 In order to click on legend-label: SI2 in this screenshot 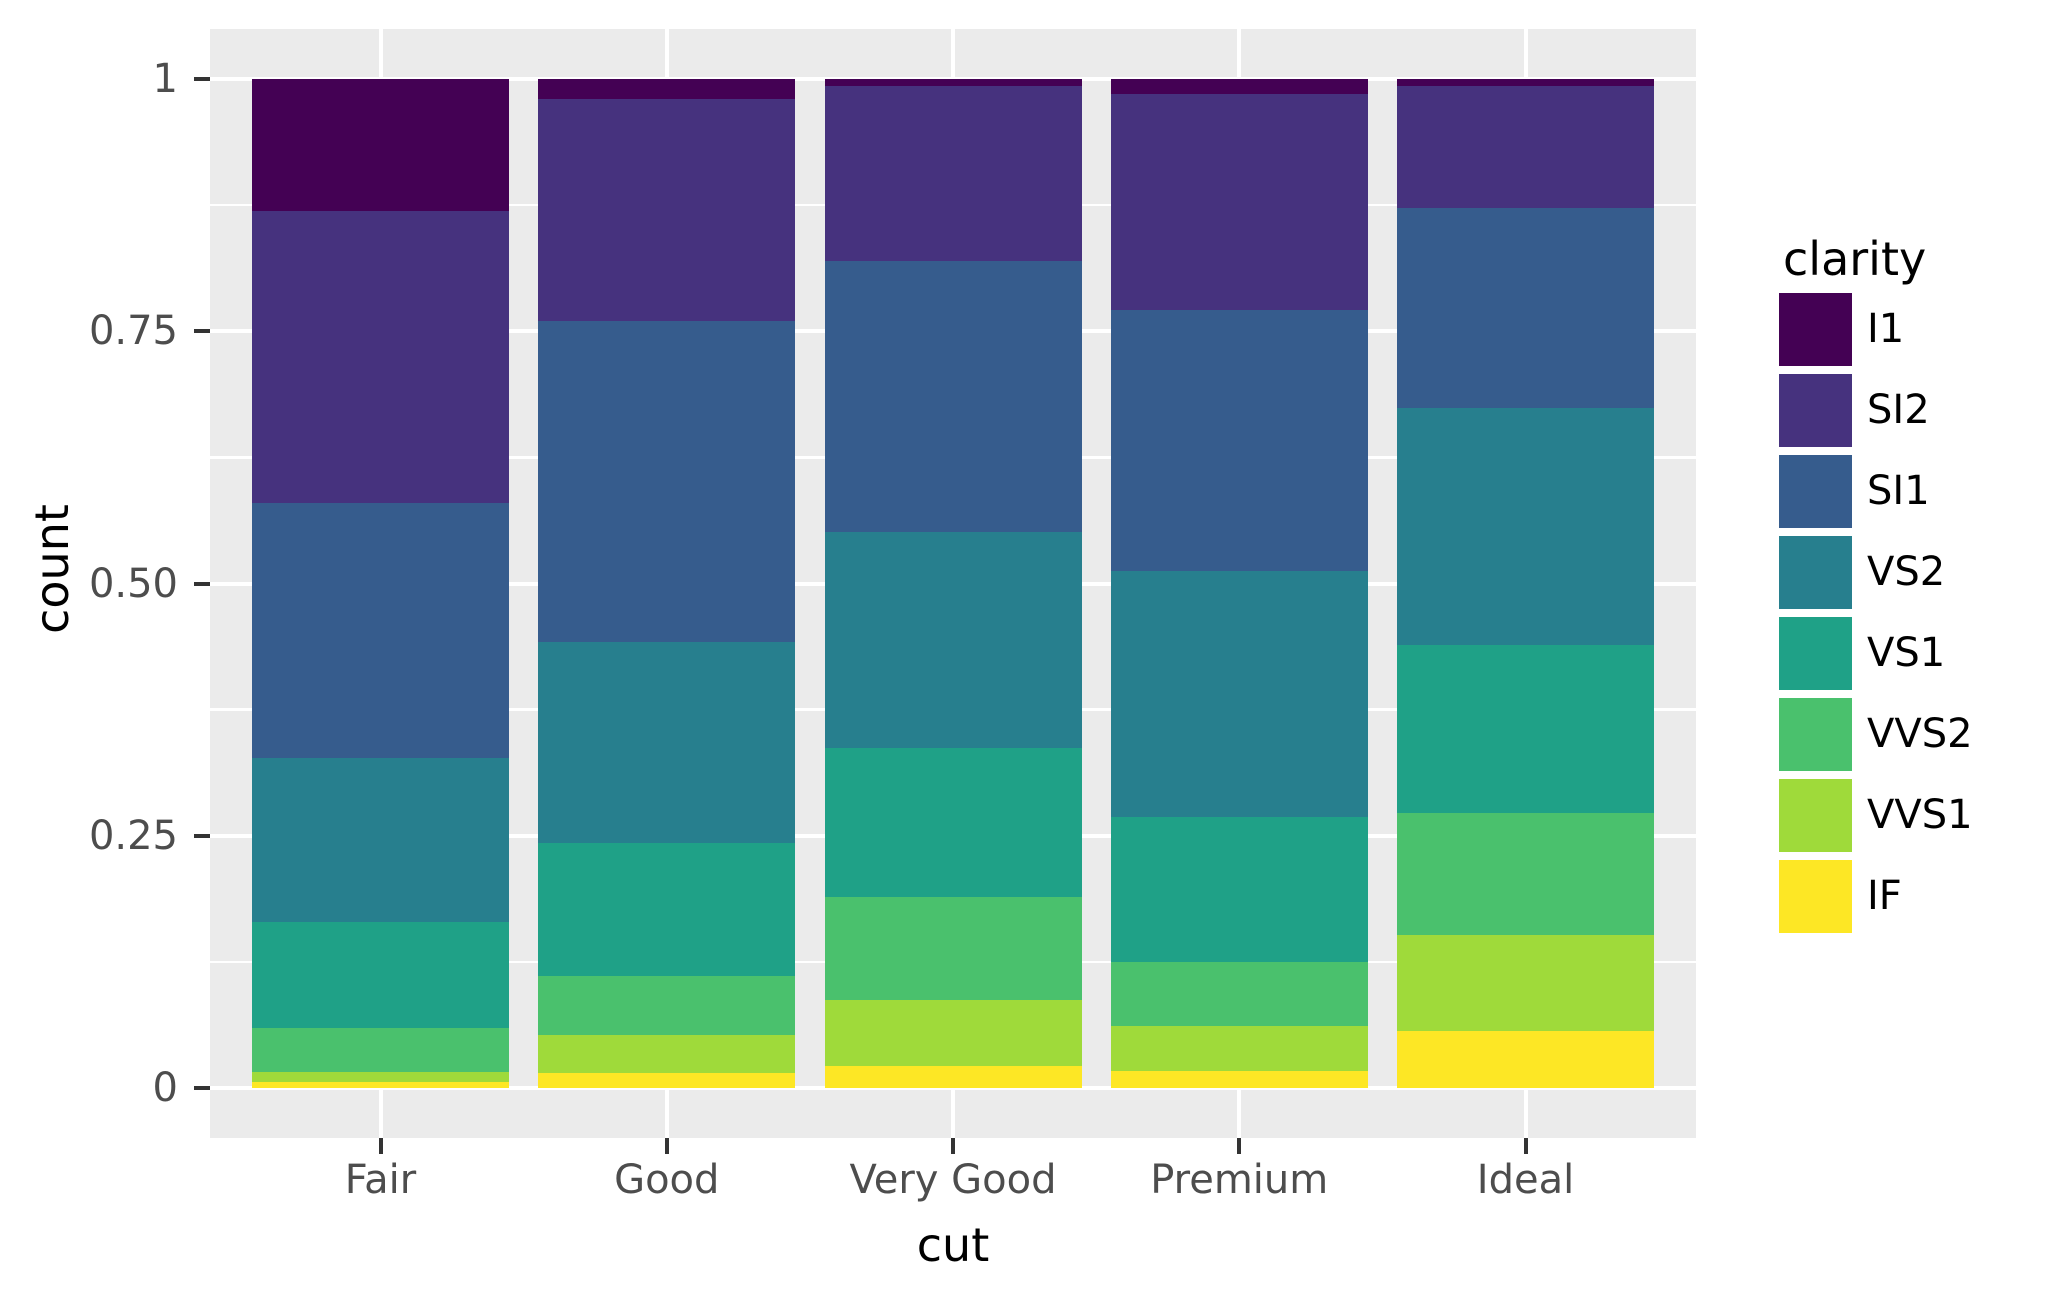, I will do `click(1898, 410)`.